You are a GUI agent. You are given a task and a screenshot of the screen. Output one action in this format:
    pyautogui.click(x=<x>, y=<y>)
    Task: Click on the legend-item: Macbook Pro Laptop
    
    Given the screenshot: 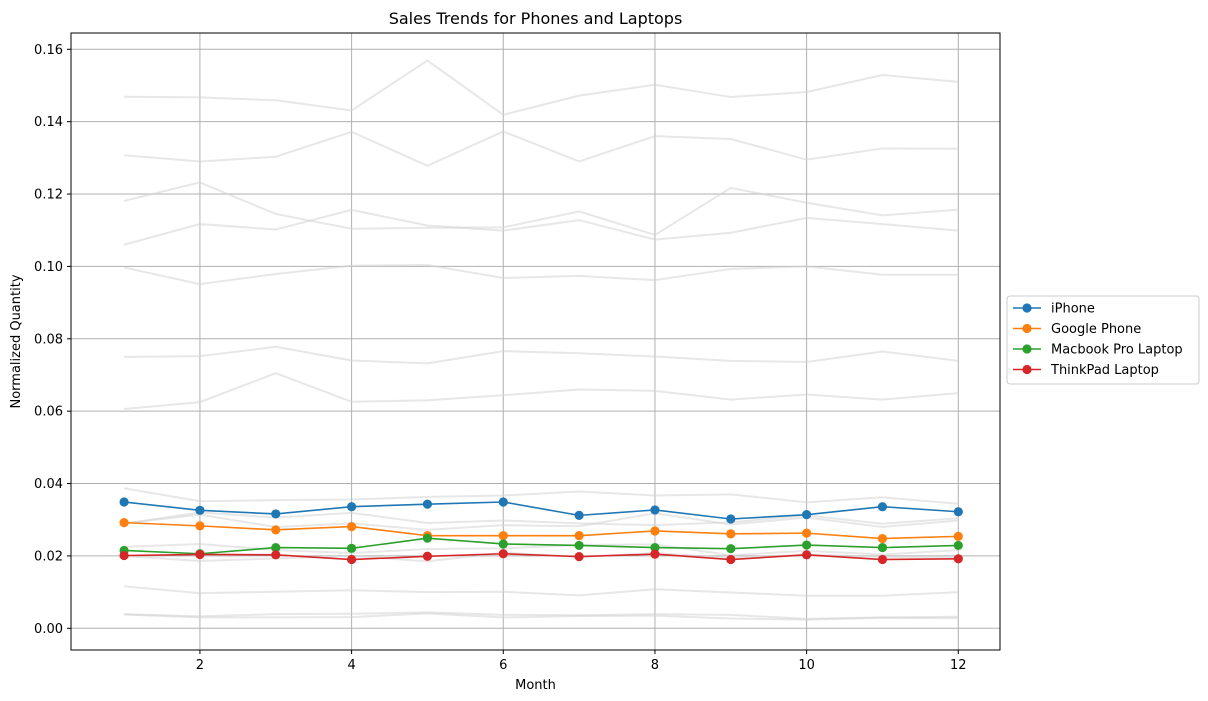 What is the action you would take?
    pyautogui.click(x=1098, y=350)
    